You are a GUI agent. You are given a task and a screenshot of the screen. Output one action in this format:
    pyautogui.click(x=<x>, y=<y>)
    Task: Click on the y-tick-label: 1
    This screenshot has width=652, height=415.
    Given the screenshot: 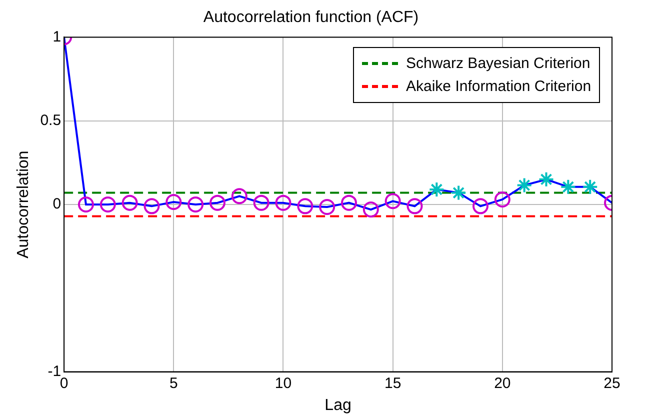 What is the action you would take?
    pyautogui.click(x=57, y=37)
    